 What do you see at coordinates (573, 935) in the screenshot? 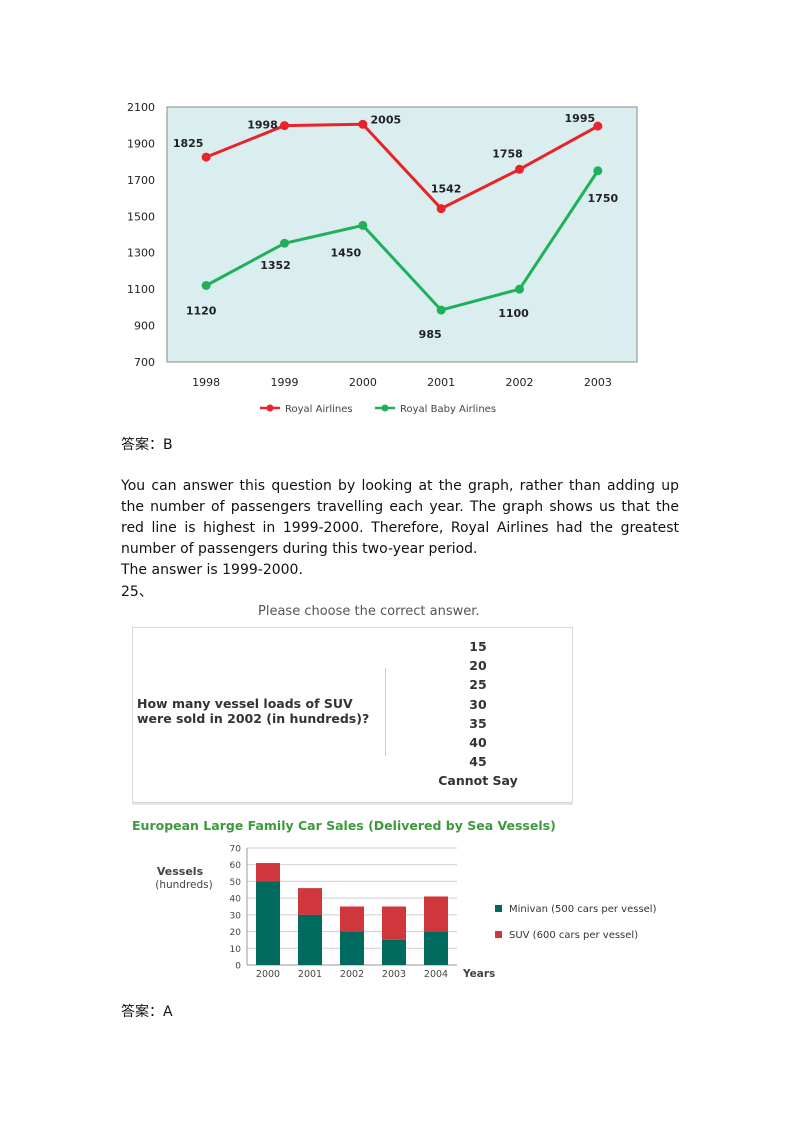
I see `legend-label: SUV (600 cars per vessel)` at bounding box center [573, 935].